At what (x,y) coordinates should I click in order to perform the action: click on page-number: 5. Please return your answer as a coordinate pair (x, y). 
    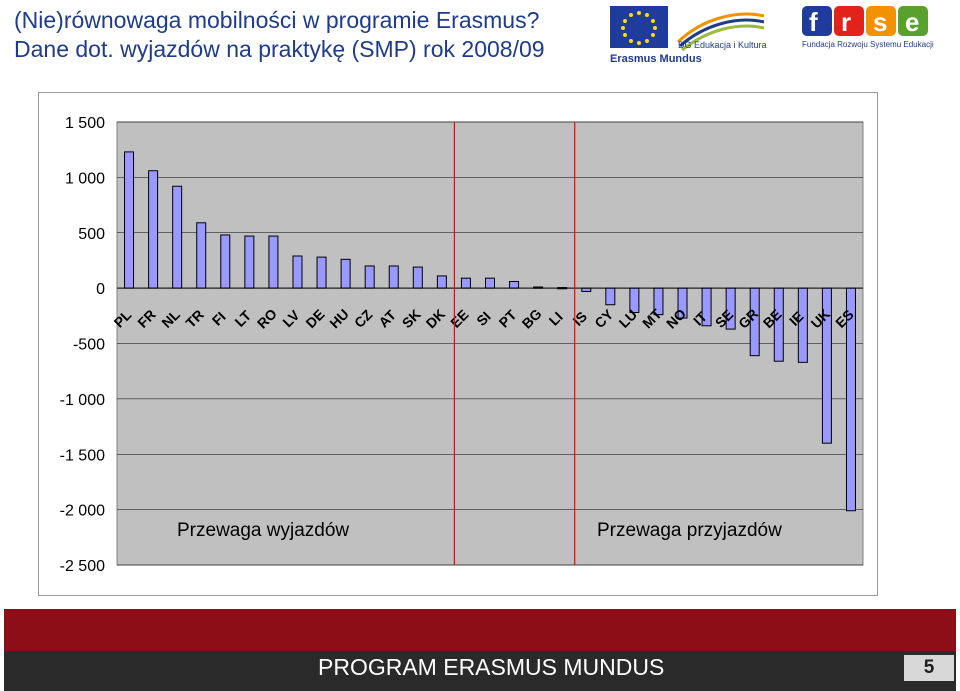
    Looking at the image, I should click on (929, 668).